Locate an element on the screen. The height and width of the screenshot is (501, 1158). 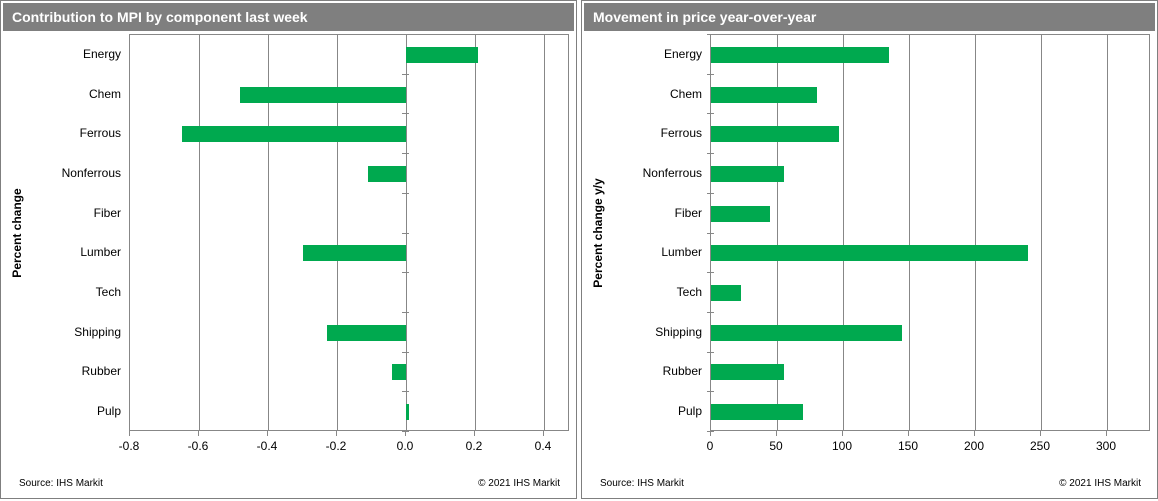
x-tick-label: -0.8 is located at coordinates (129, 446).